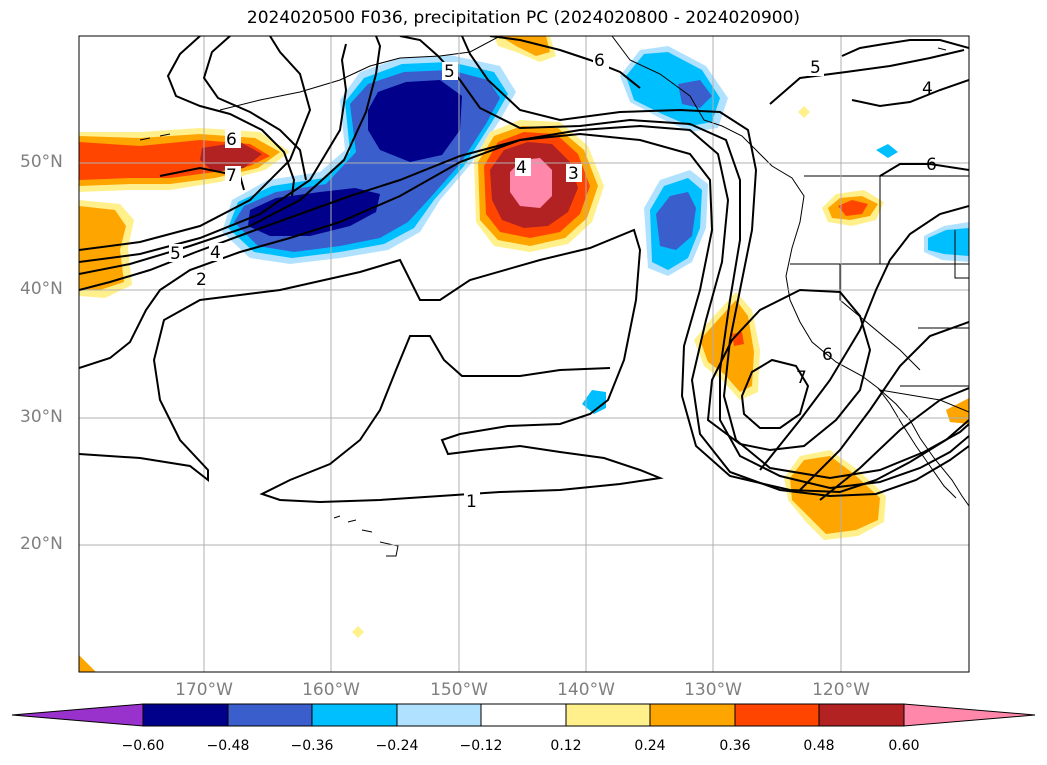 This screenshot has height=765, width=1047. I want to click on contour-label: 2, so click(201, 280).